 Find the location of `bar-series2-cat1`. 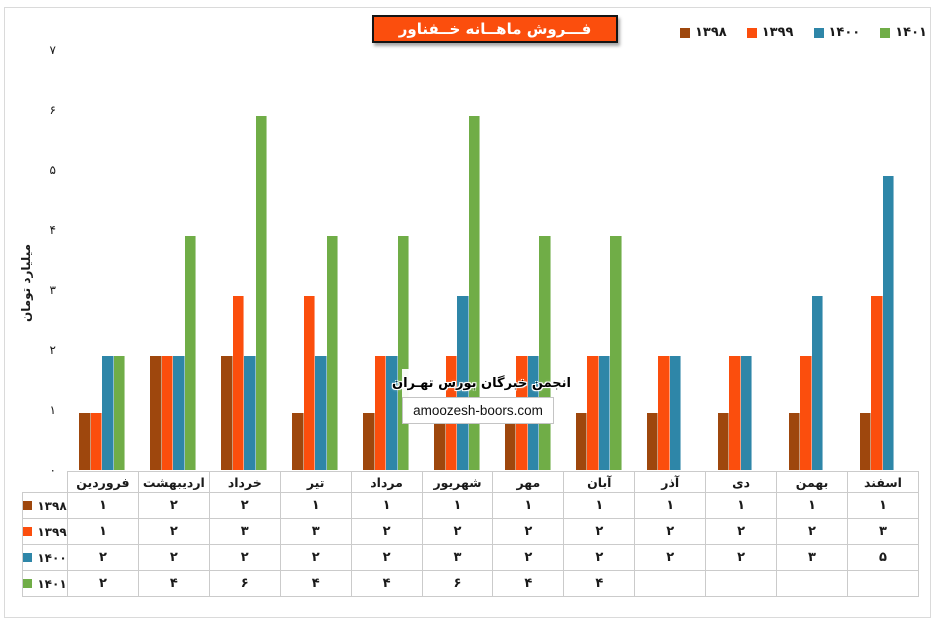

bar-series2-cat1 is located at coordinates (179, 413).